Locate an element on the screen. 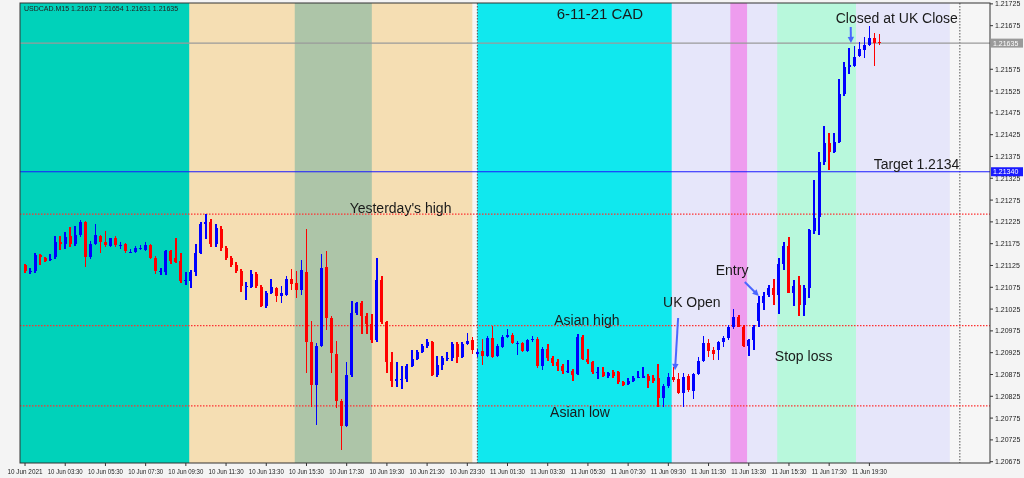 Image resolution: width=1024 pixels, height=478 pixels. chart-title: 6-11-21 CAD is located at coordinates (600, 13).